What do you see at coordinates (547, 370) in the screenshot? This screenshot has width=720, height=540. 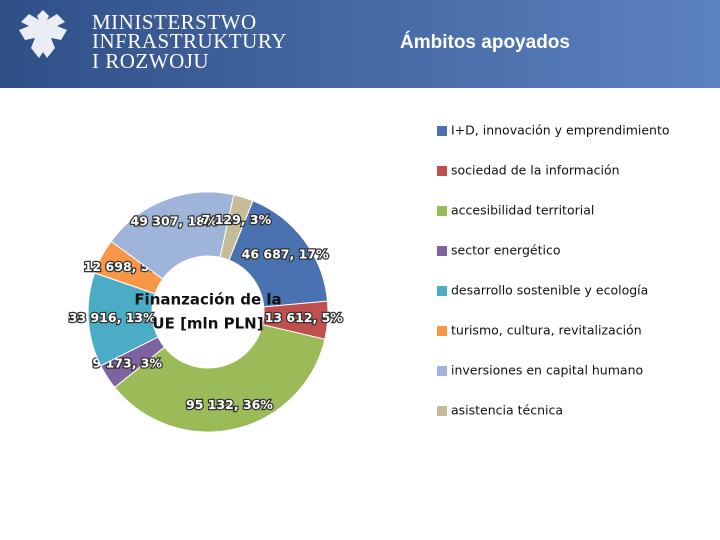 I see `legend-label: inversiones en capital humano` at bounding box center [547, 370].